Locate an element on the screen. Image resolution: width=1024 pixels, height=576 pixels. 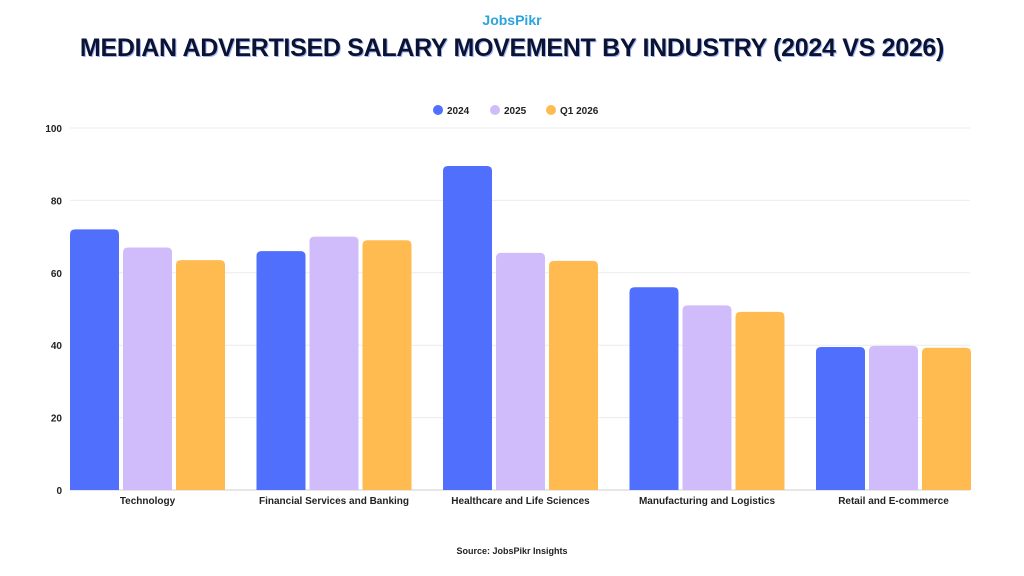
y-tick-label: 20 is located at coordinates (57, 419).